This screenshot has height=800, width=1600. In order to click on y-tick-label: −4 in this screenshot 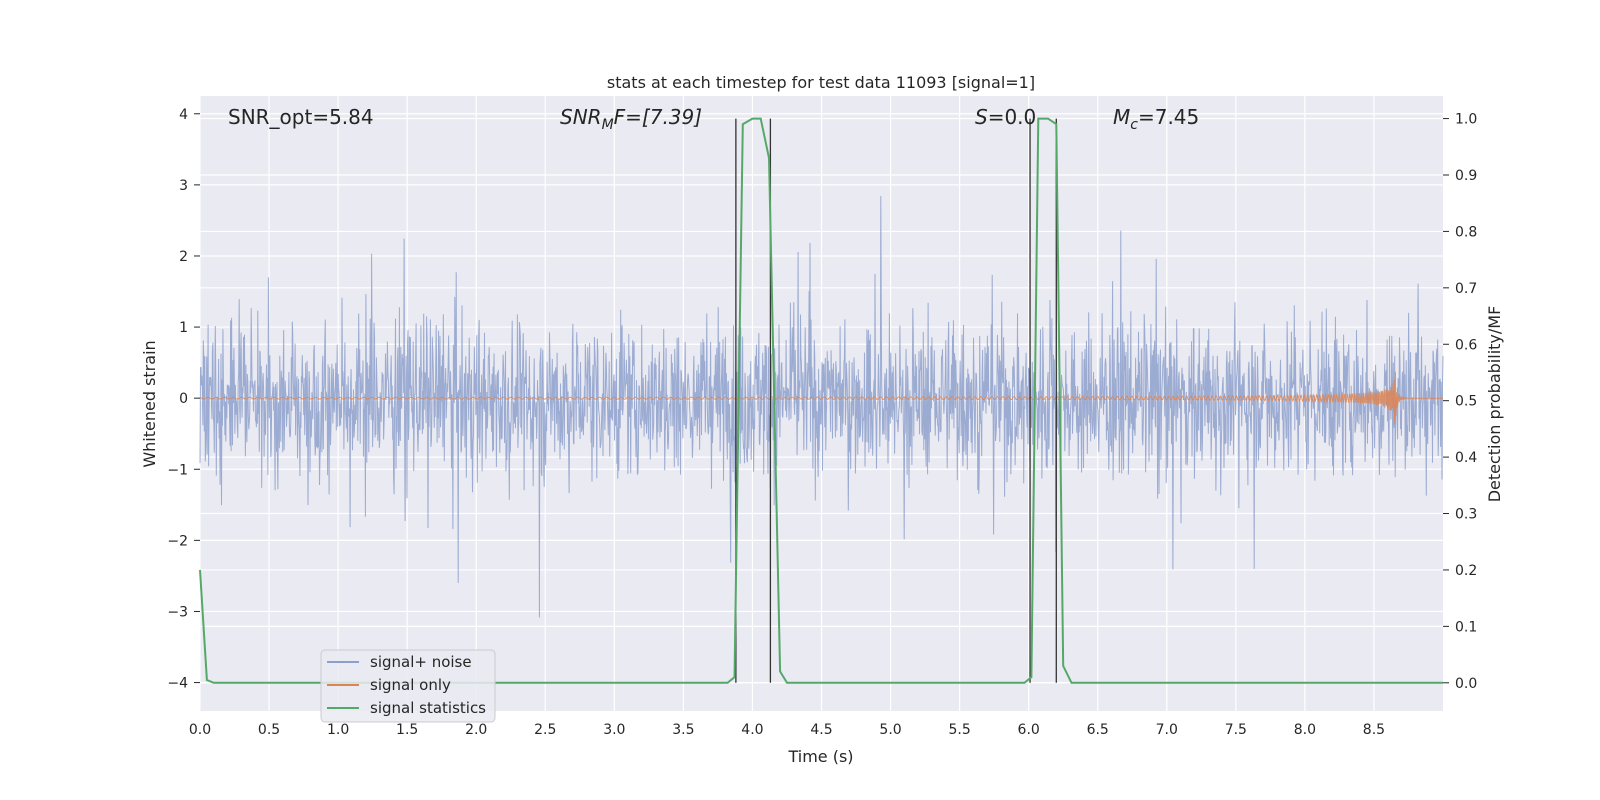, I will do `click(177, 684)`.